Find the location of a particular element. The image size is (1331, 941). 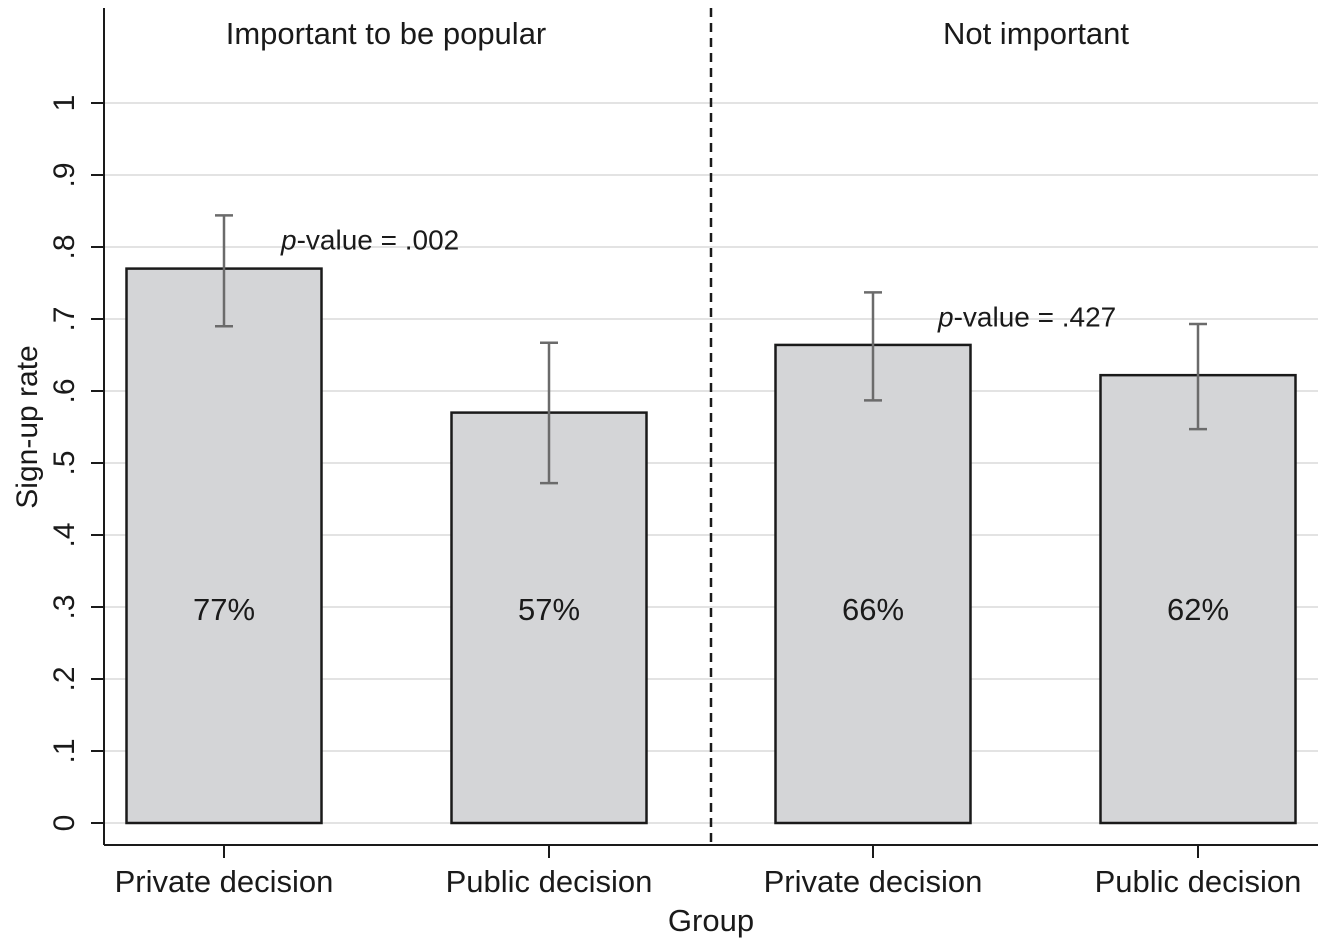

p-value-text: -value = .002 is located at coordinates (378, 239).